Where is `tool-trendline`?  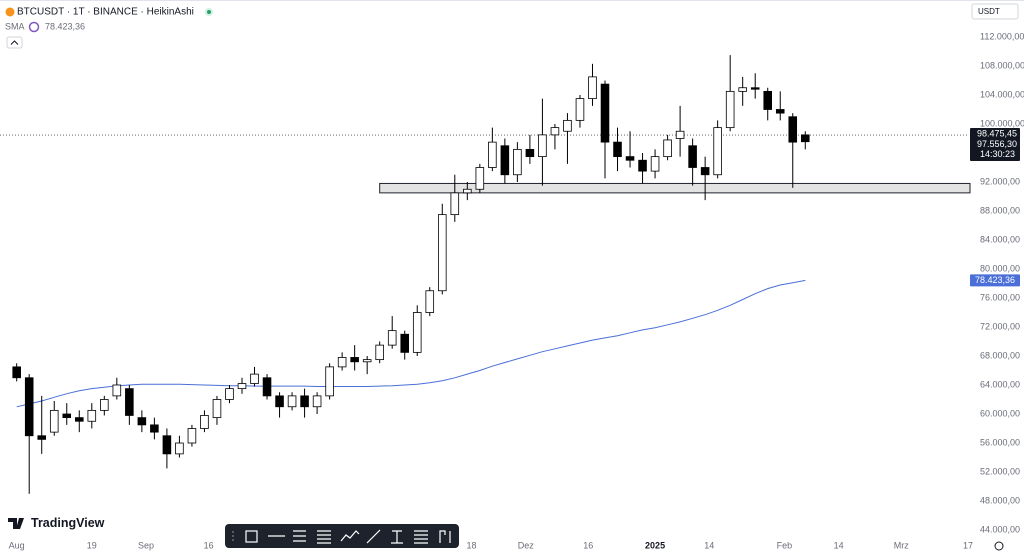 tool-trendline is located at coordinates (373, 536).